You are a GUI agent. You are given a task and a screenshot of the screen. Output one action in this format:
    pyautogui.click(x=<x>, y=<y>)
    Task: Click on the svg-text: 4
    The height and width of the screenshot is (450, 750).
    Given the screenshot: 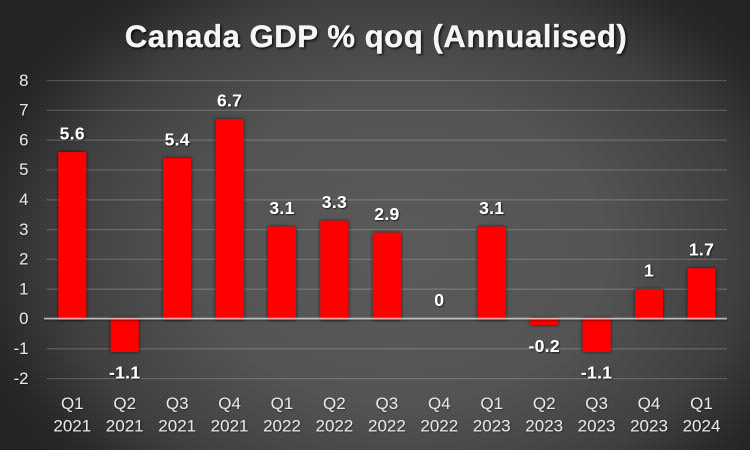 What is the action you would take?
    pyautogui.click(x=23, y=199)
    